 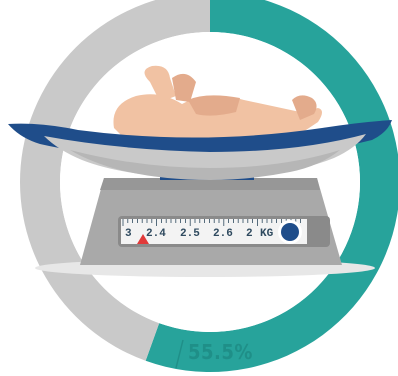 What do you see at coordinates (223, 234) in the screenshot?
I see `scale-tick-label: 2.6` at bounding box center [223, 234].